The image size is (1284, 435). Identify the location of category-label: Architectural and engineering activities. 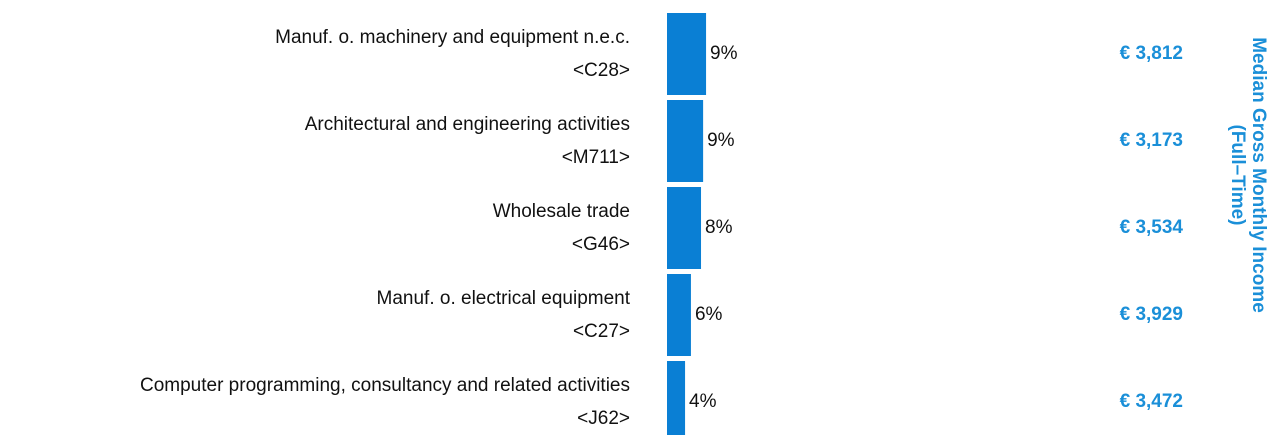
(467, 124).